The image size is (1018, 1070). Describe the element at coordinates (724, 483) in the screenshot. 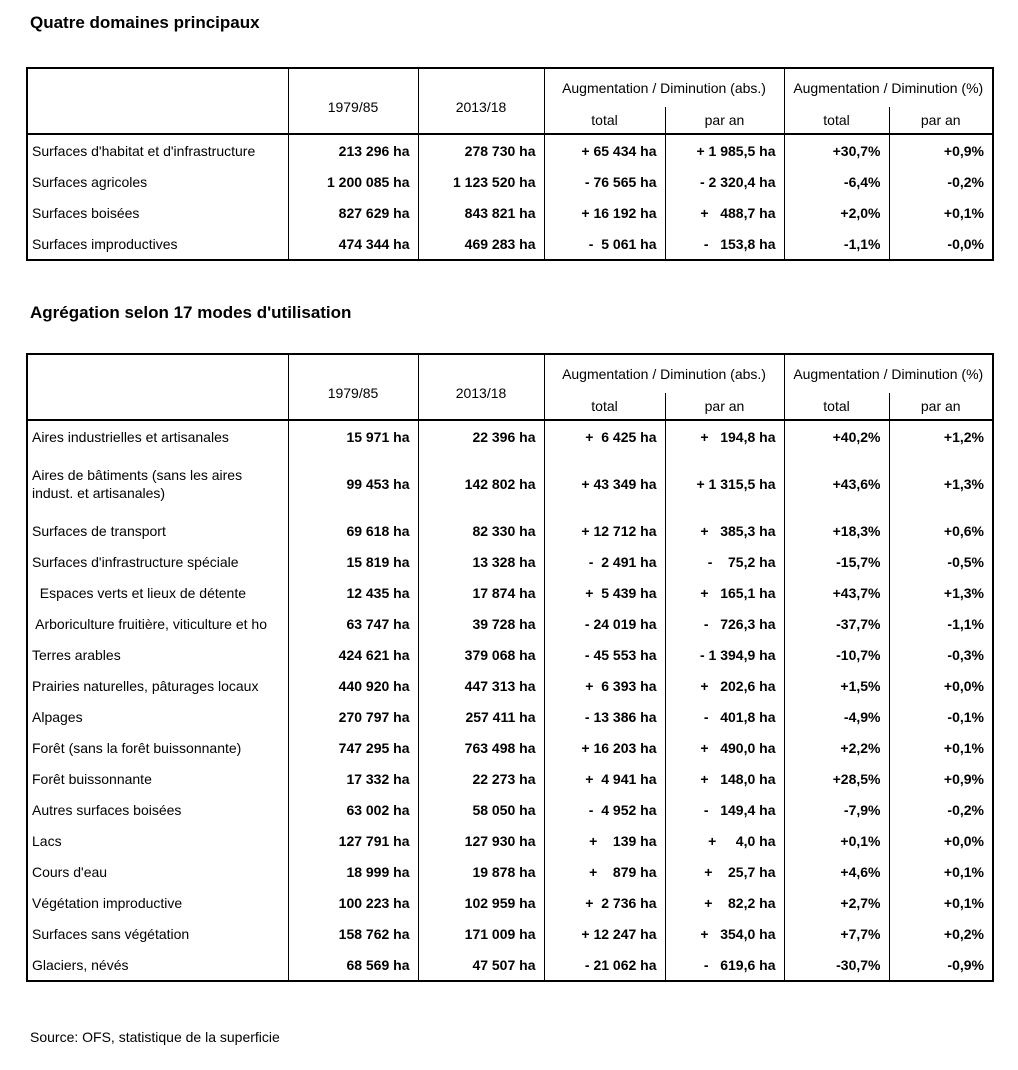

I see `cell-abs-par-an: + 1 315,5 ha` at that location.